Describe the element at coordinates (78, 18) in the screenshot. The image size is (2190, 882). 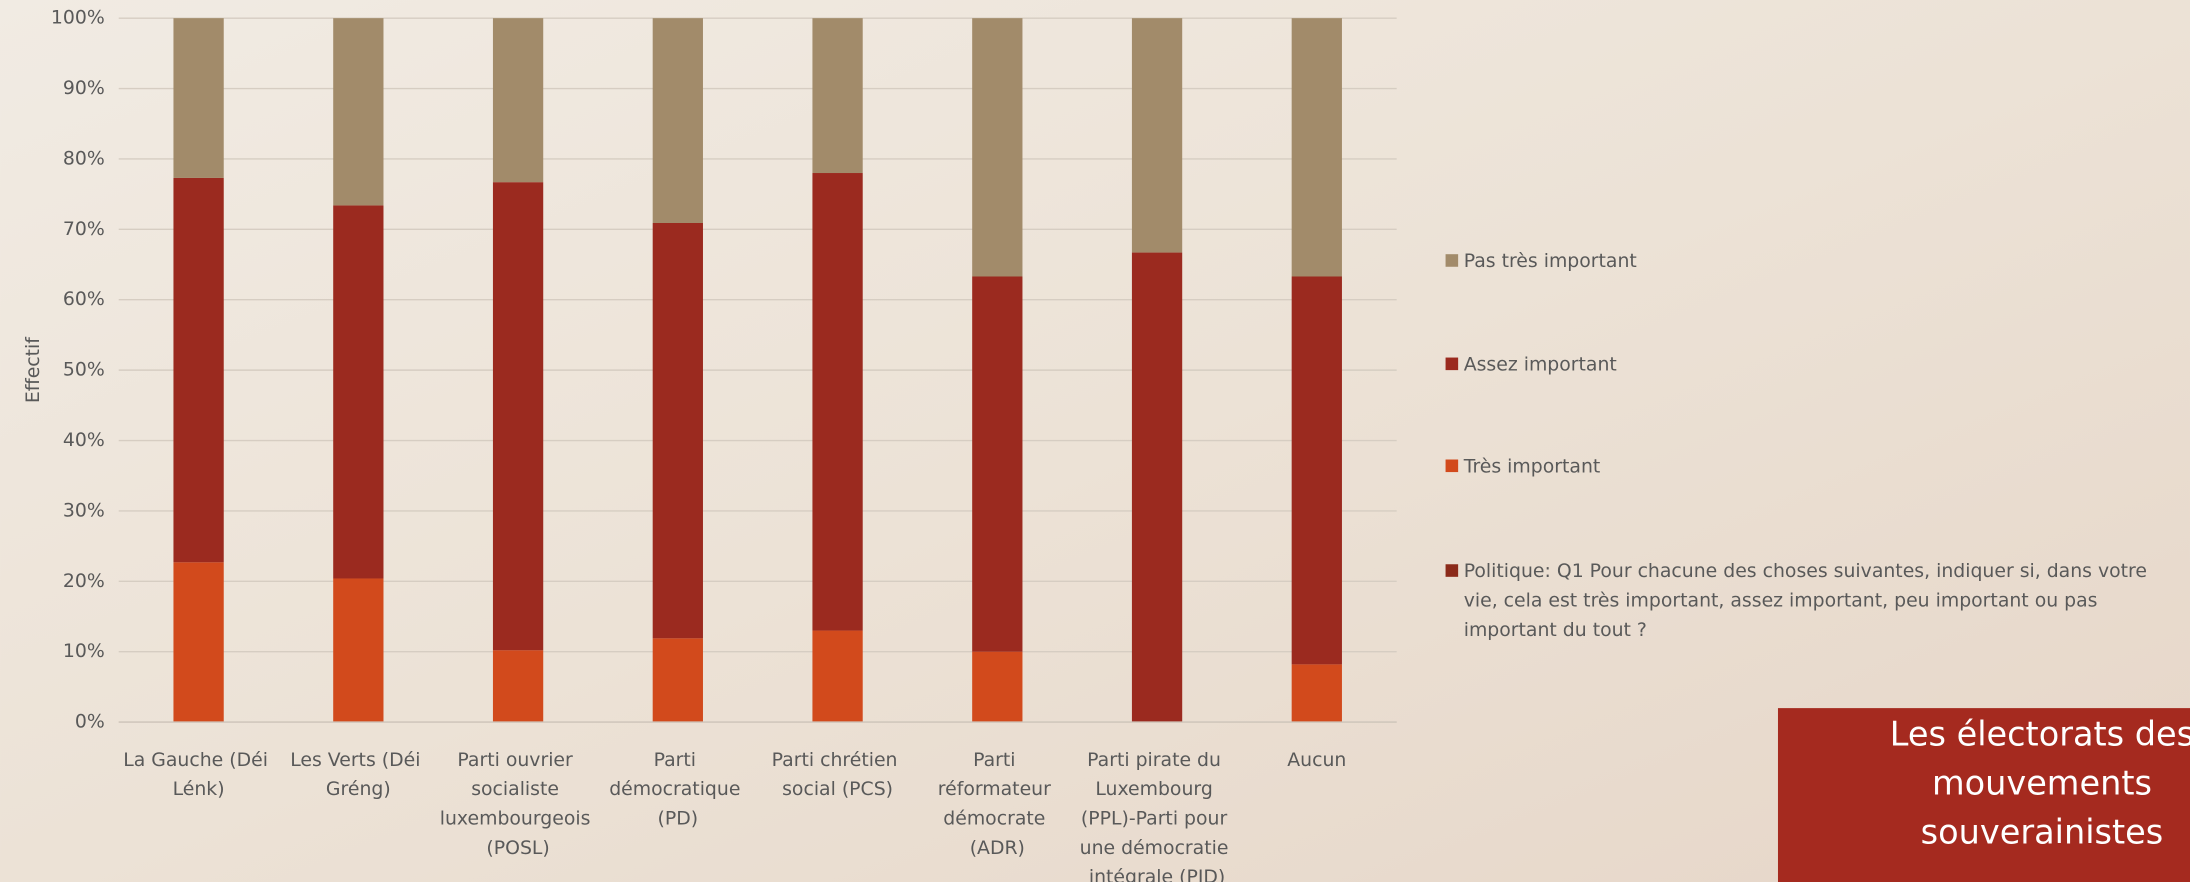
I see `y-tick-label: 100%` at that location.